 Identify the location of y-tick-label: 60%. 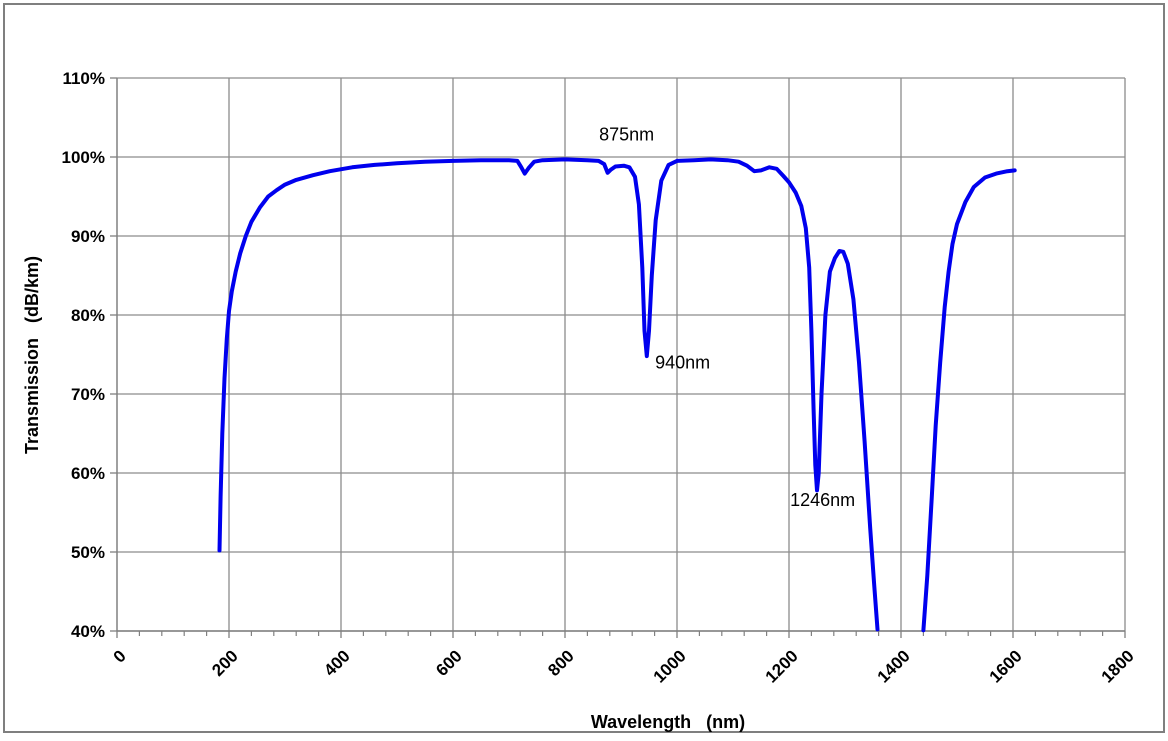
(88, 473).